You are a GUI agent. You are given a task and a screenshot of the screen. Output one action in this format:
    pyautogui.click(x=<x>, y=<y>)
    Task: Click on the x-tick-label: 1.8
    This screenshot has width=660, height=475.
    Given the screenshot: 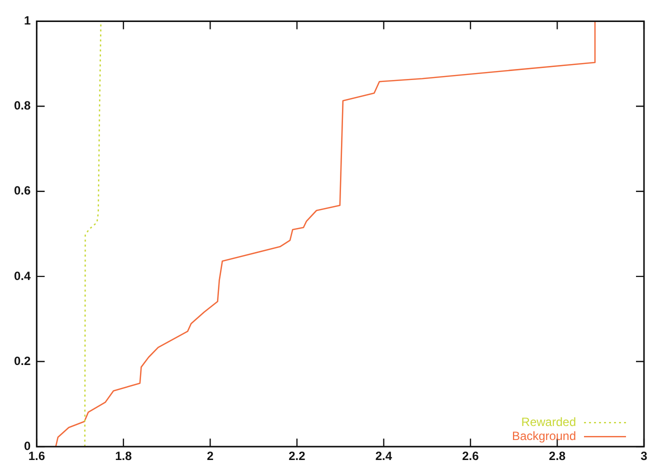 What is the action you would take?
    pyautogui.click(x=123, y=456)
    